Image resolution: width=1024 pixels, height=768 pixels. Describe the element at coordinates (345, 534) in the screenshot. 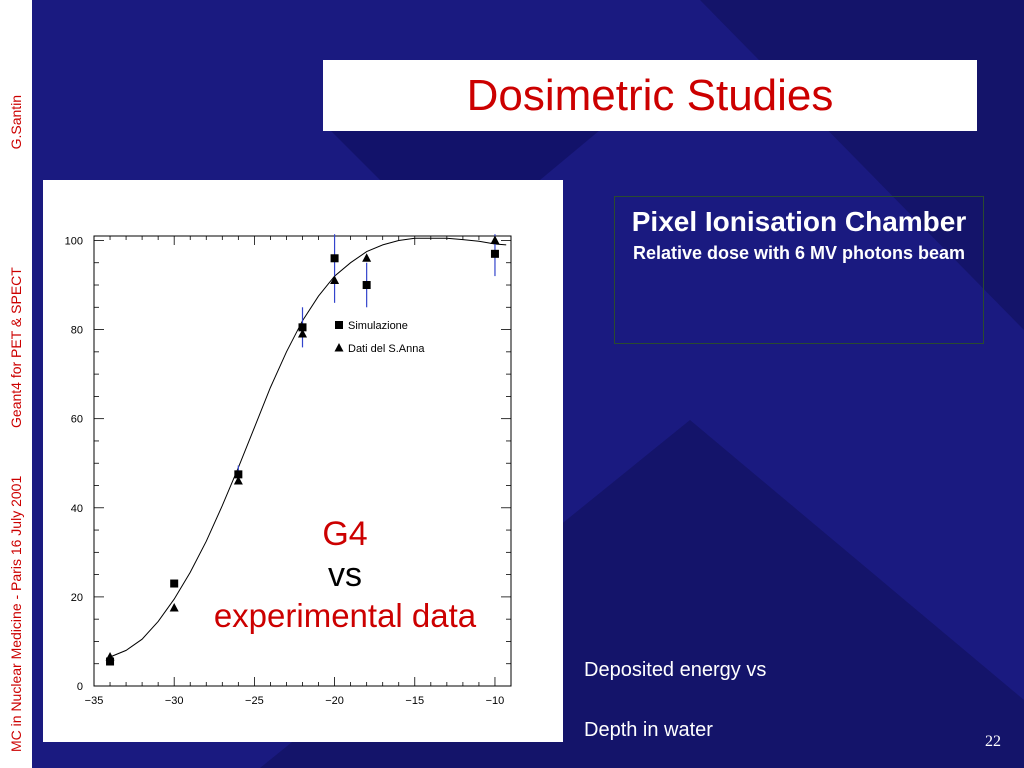

I see `overlay-g4: G4` at that location.